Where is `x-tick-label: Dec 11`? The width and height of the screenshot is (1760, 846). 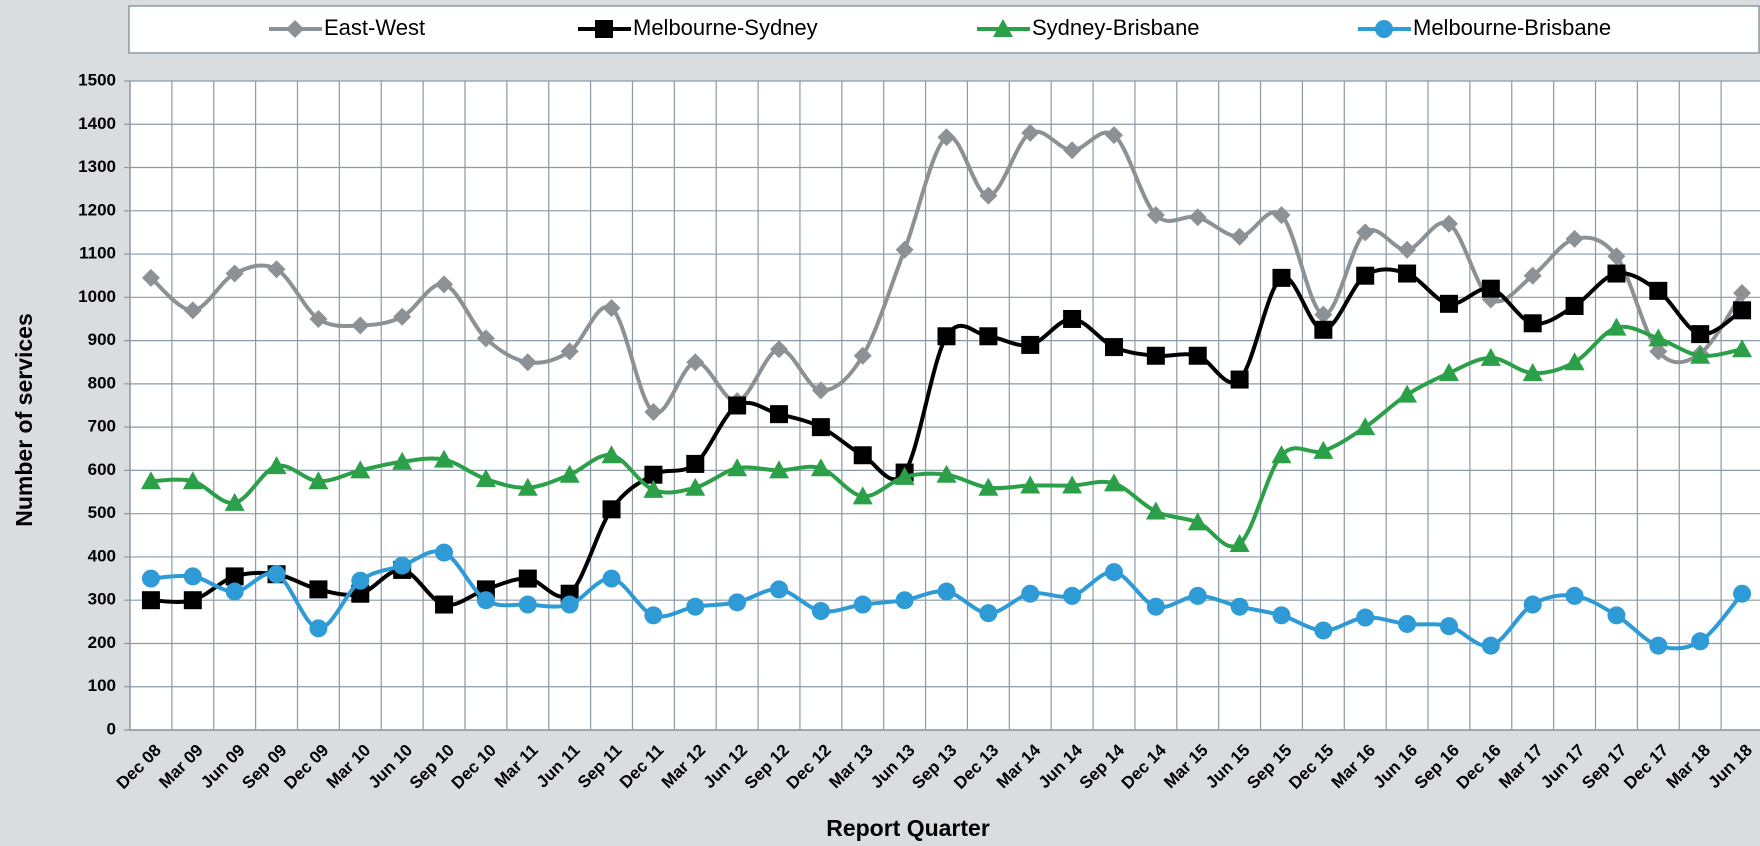
x-tick-label: Dec 11 is located at coordinates (642, 767).